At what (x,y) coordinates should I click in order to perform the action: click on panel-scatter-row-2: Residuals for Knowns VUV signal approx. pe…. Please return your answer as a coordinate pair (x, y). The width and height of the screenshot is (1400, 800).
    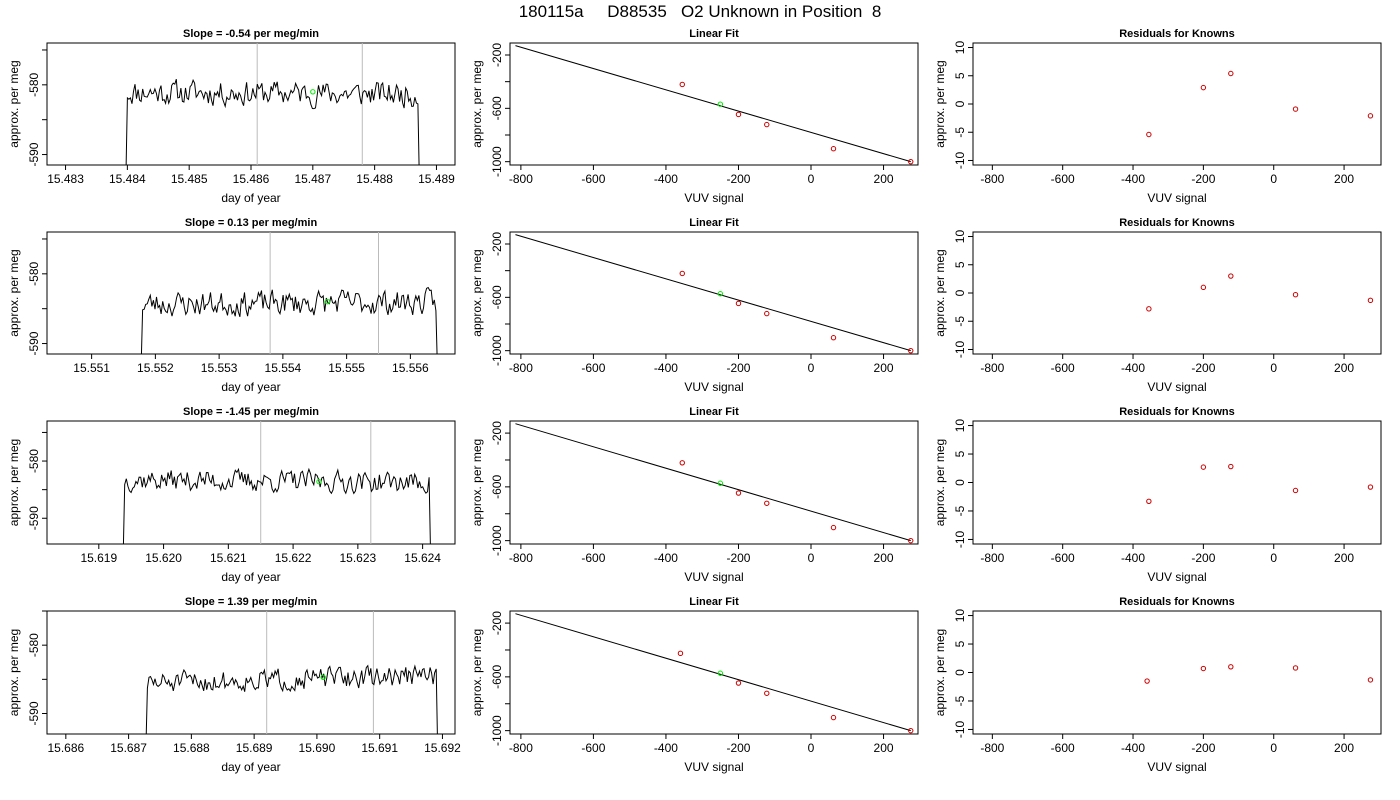
    Looking at the image, I should click on (1157, 495).